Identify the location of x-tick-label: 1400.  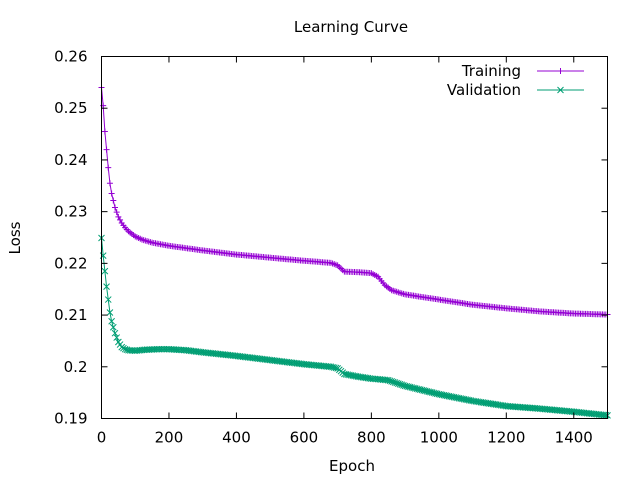
(574, 438).